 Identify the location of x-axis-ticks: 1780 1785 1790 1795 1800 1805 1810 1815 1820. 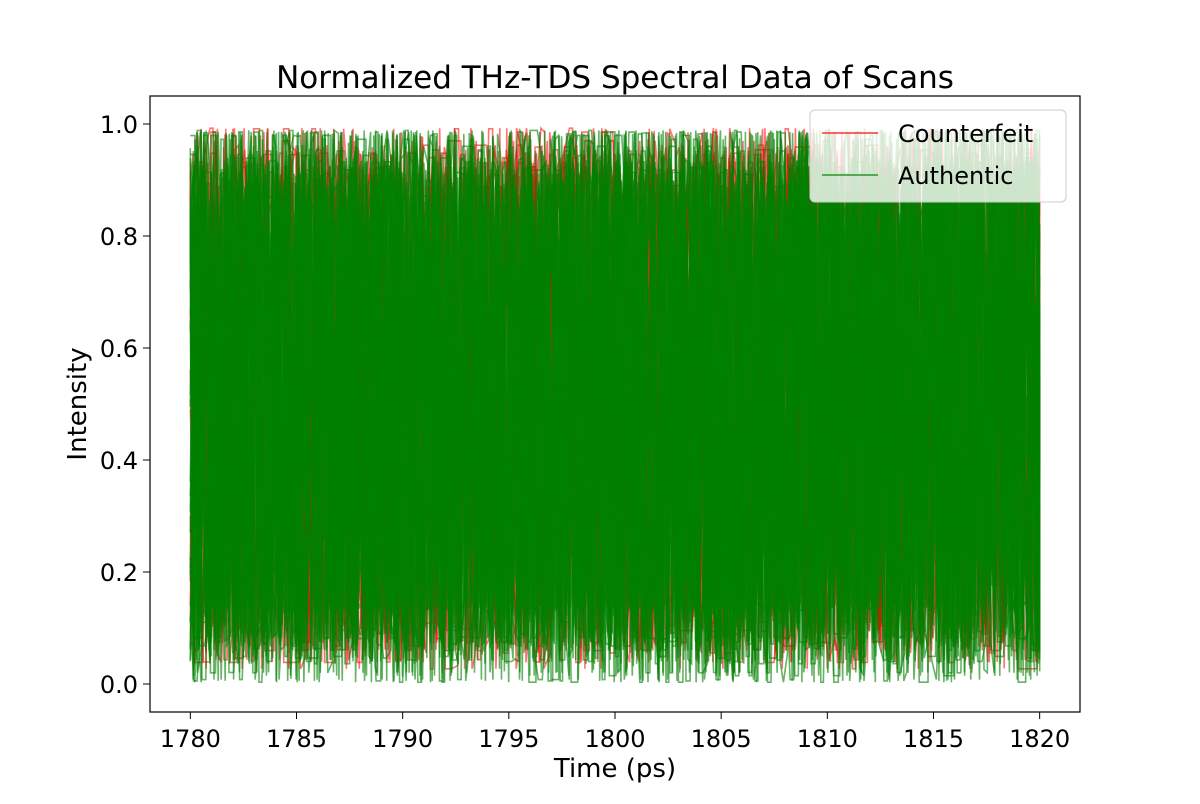
(615, 732).